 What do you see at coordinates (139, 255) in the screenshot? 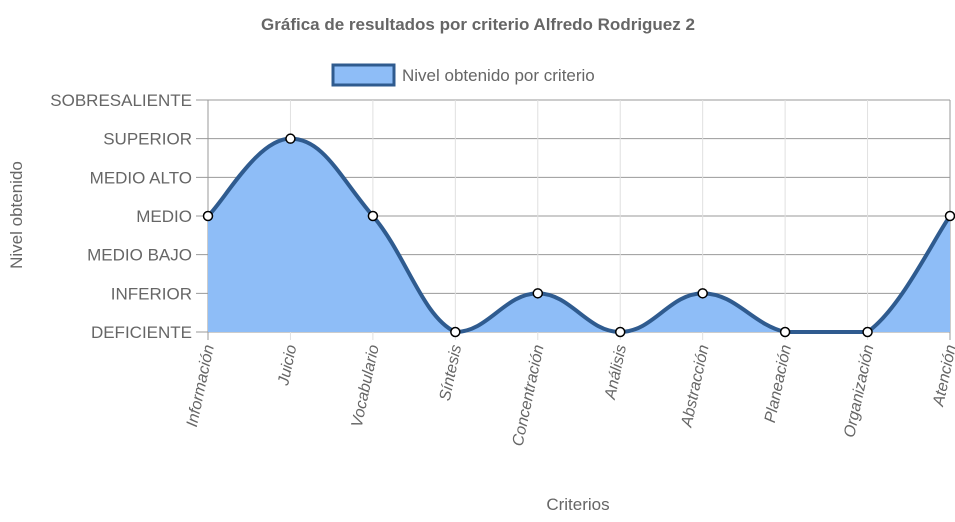
I see `y-tick-label: MEDIO BAJO` at bounding box center [139, 255].